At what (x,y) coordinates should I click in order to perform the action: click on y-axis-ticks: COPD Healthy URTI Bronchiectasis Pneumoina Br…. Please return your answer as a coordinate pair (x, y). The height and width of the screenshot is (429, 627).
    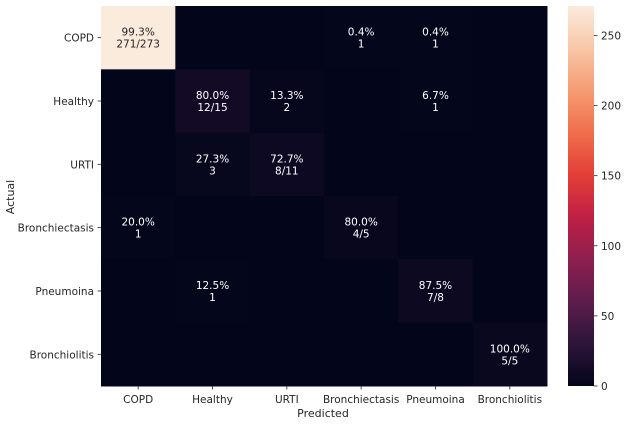
    Looking at the image, I should click on (59, 197).